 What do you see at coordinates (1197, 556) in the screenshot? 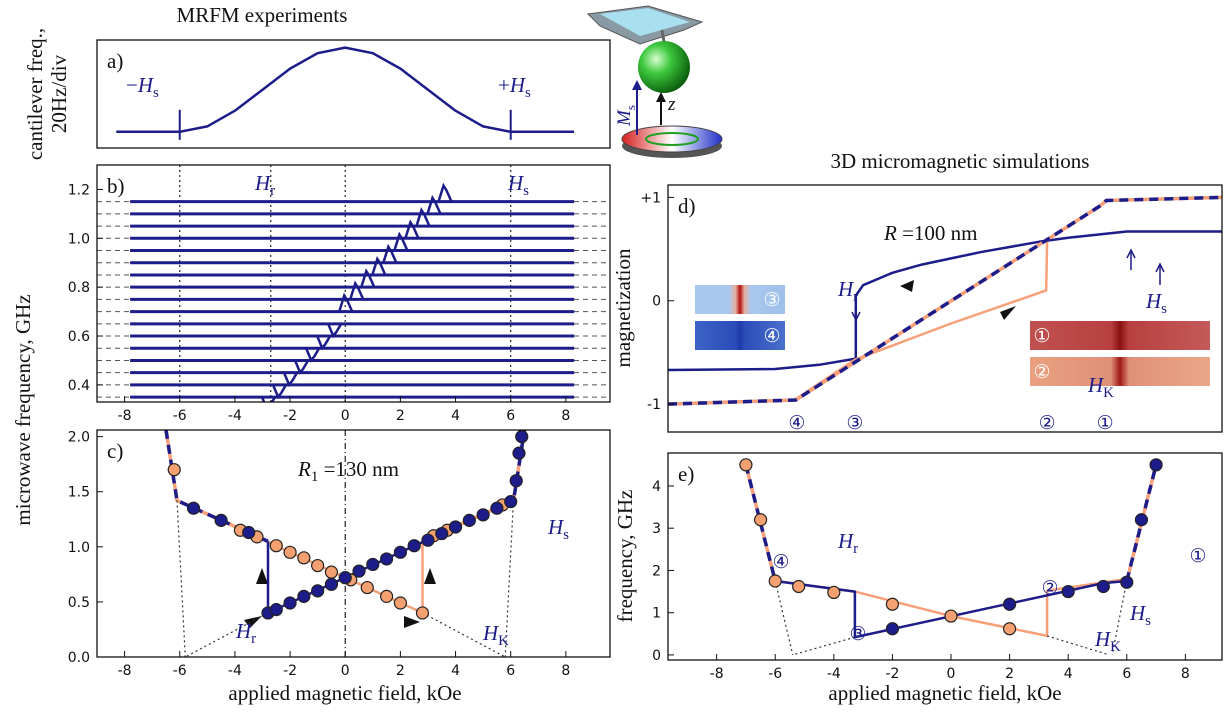
I see `point-state-label: ①` at bounding box center [1197, 556].